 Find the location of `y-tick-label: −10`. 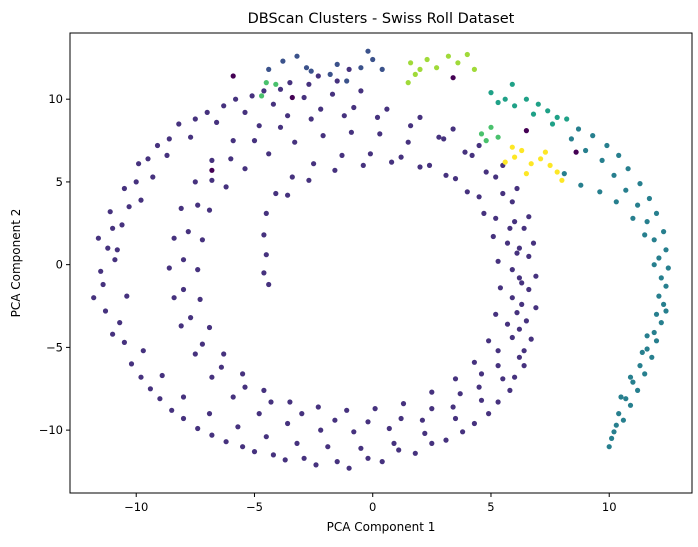

y-tick-label: −10 is located at coordinates (51, 430).